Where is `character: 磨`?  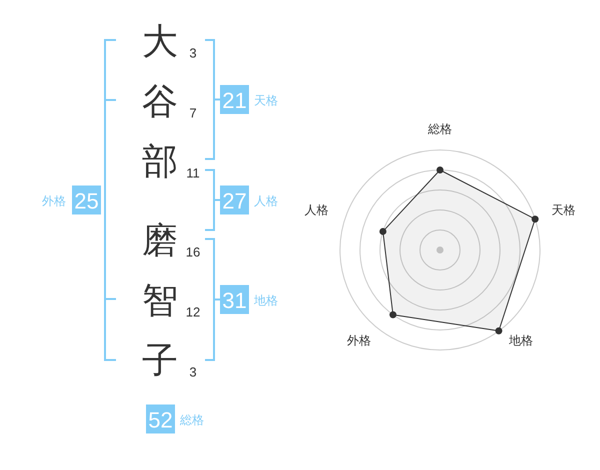 character: 磨 is located at coordinates (160, 240).